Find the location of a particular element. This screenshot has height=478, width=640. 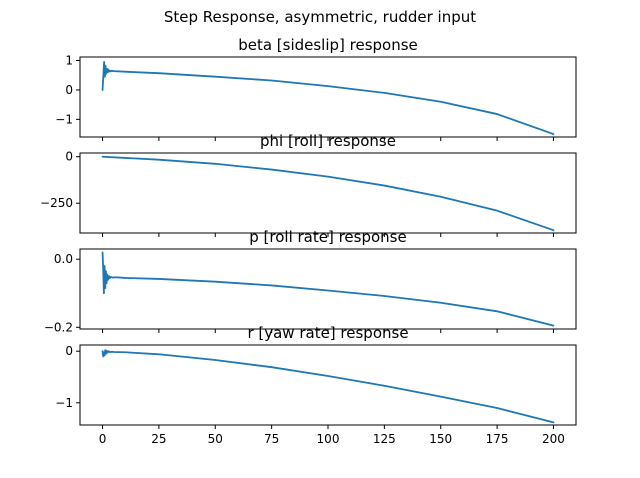

x-tick-label: 25 is located at coordinates (158, 439).